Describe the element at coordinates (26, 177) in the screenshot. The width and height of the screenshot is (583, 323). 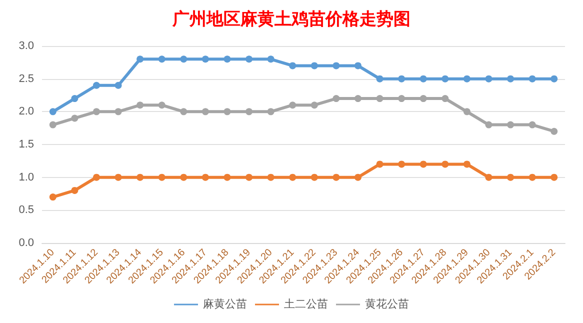
I see `y-tick-label: 1.0` at that location.